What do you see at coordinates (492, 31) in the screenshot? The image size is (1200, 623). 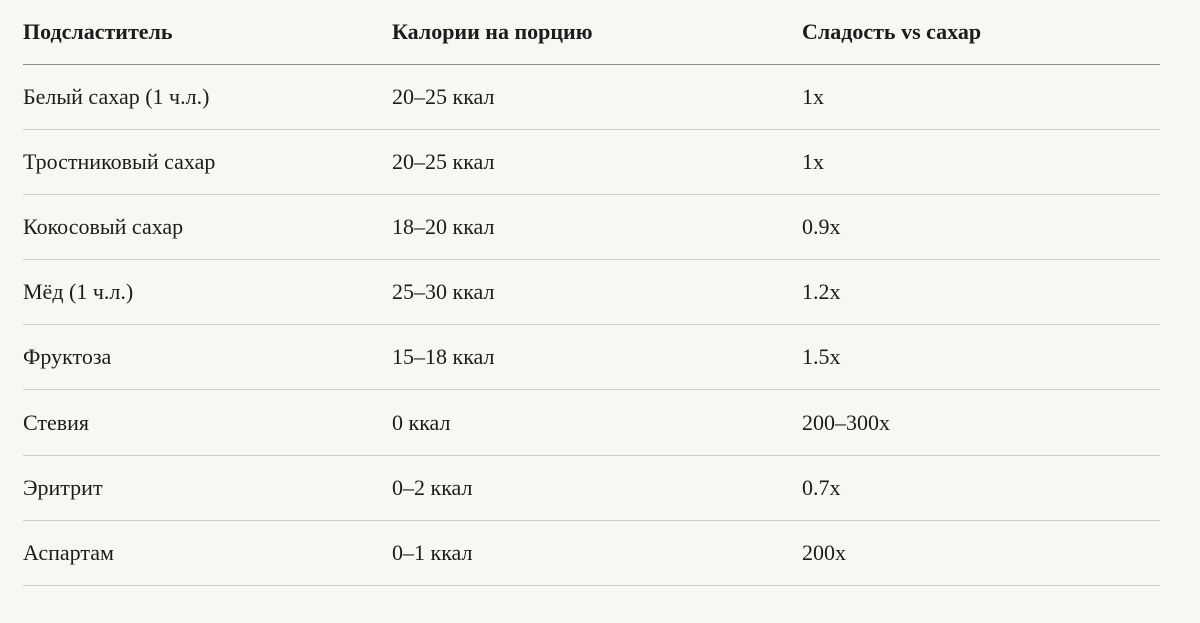 I see `header-calories: Калории на порцию` at bounding box center [492, 31].